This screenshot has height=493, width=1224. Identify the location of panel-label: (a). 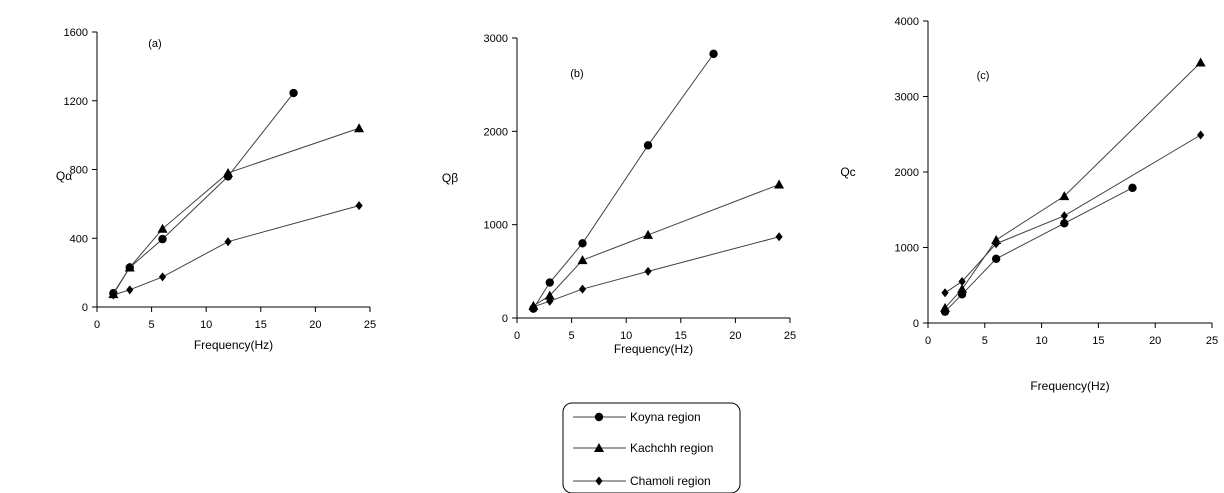
(154, 44).